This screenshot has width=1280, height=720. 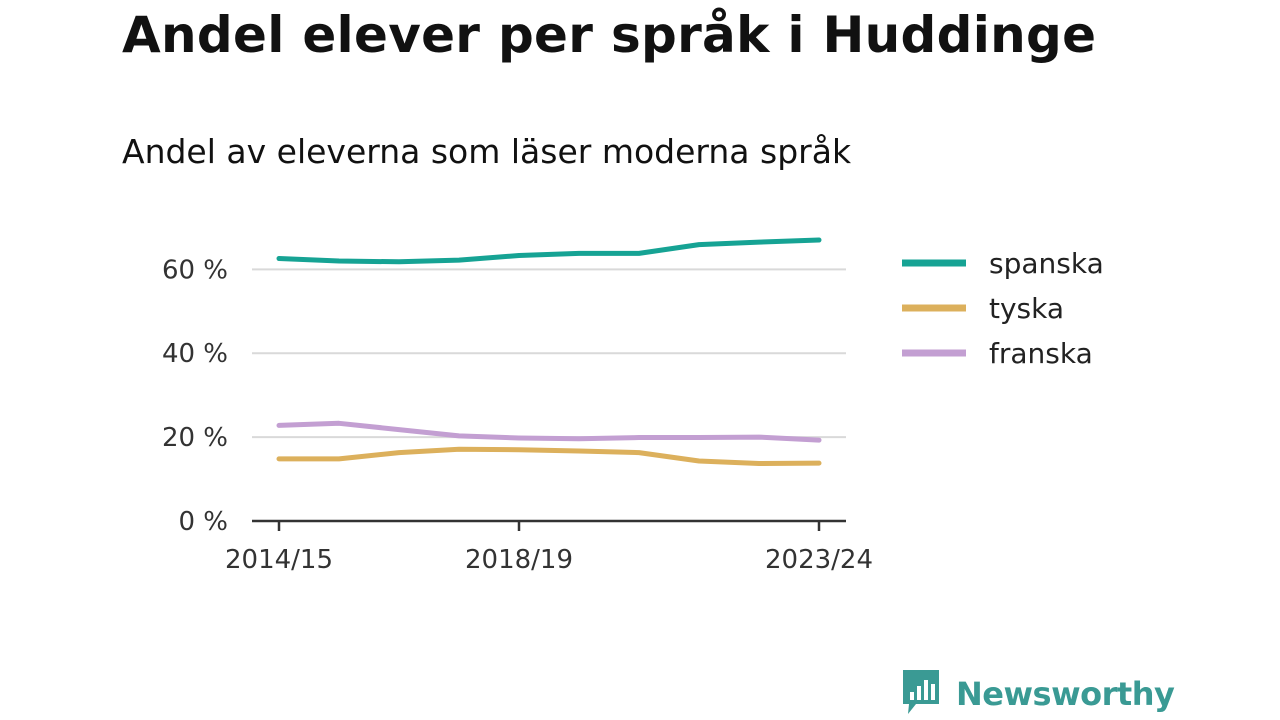 What do you see at coordinates (549, 456) in the screenshot?
I see `series-line-tyska` at bounding box center [549, 456].